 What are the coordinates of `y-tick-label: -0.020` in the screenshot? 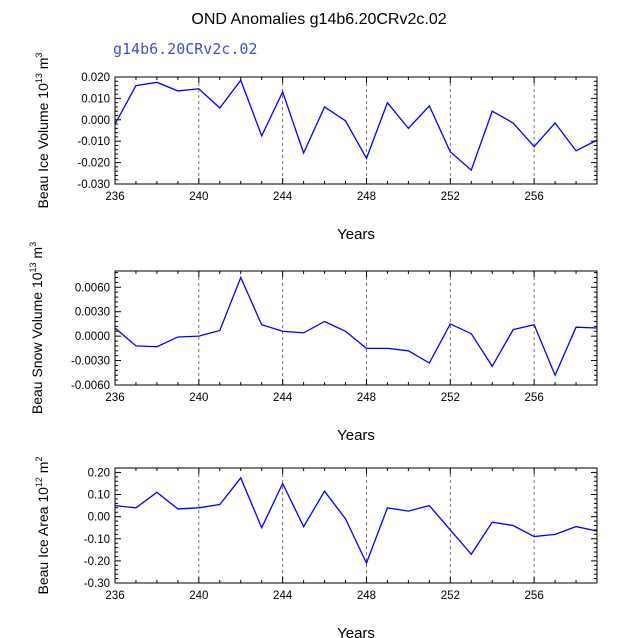 It's located at (93, 164).